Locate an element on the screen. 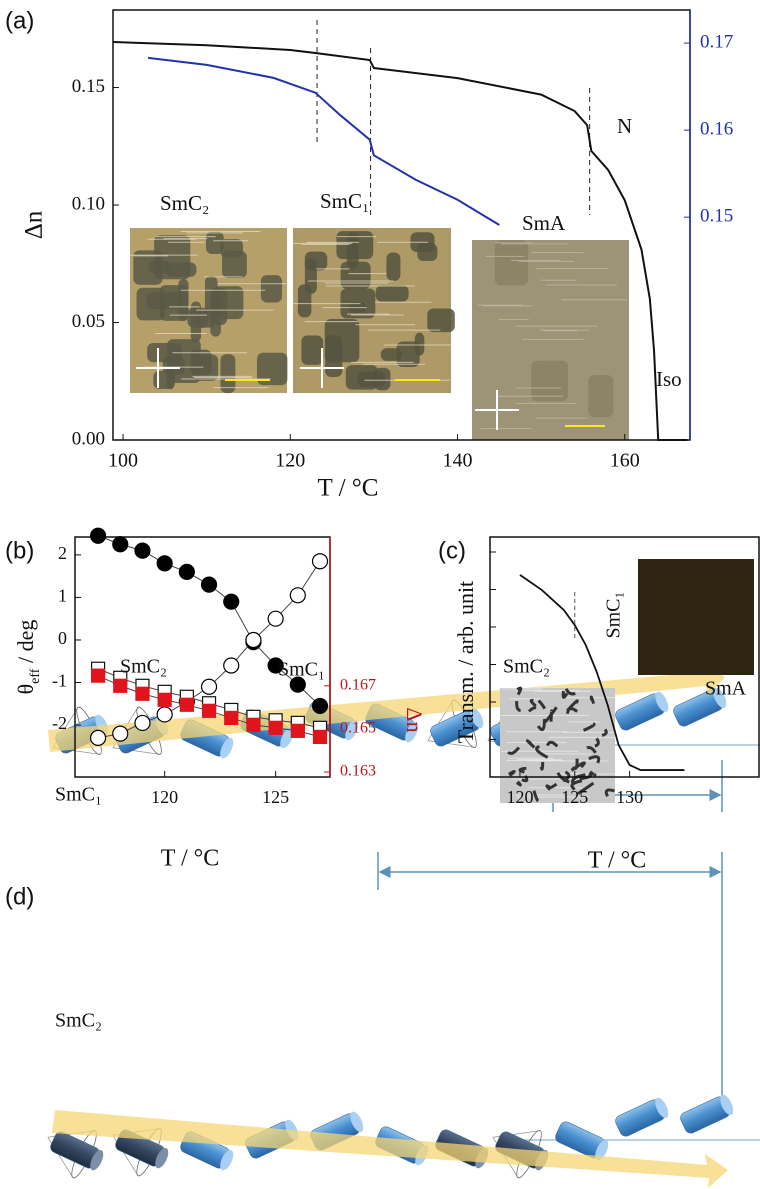 This screenshot has height=1189, width=760. x-tick-label: 140 is located at coordinates (458, 461).